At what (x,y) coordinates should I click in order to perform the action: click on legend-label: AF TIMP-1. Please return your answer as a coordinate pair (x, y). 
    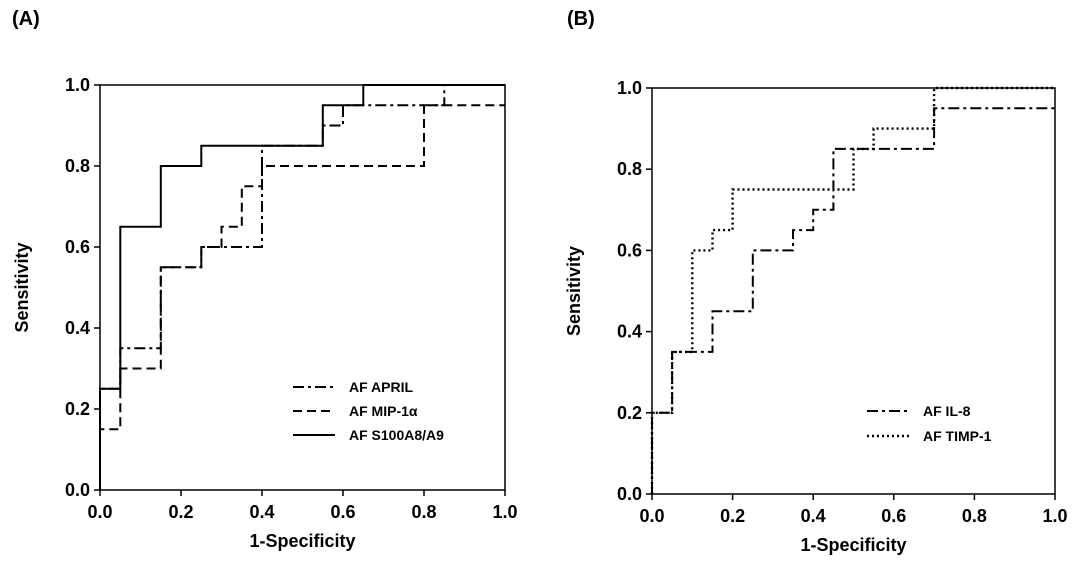
    Looking at the image, I should click on (957, 436).